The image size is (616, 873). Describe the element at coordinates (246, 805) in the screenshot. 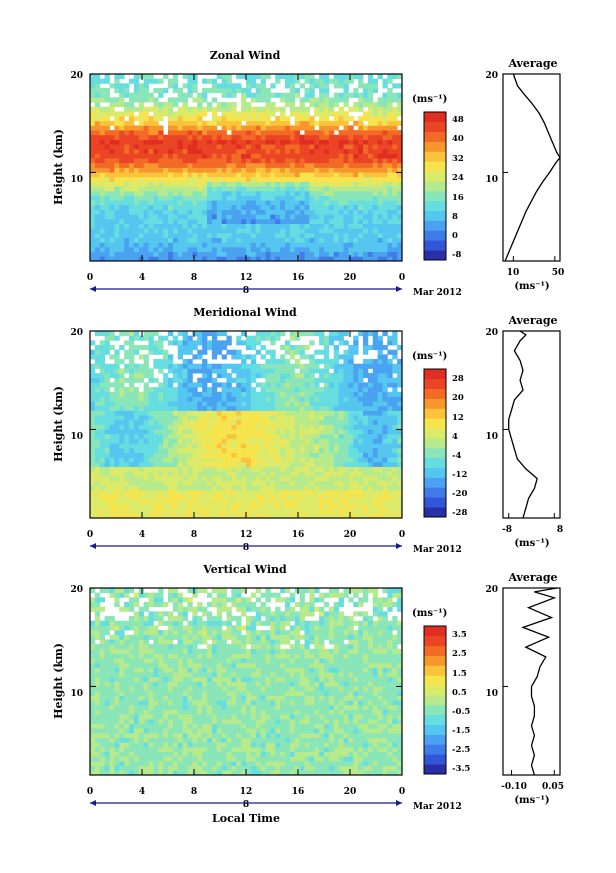

I see `vertical-wind-date-label: 8` at that location.